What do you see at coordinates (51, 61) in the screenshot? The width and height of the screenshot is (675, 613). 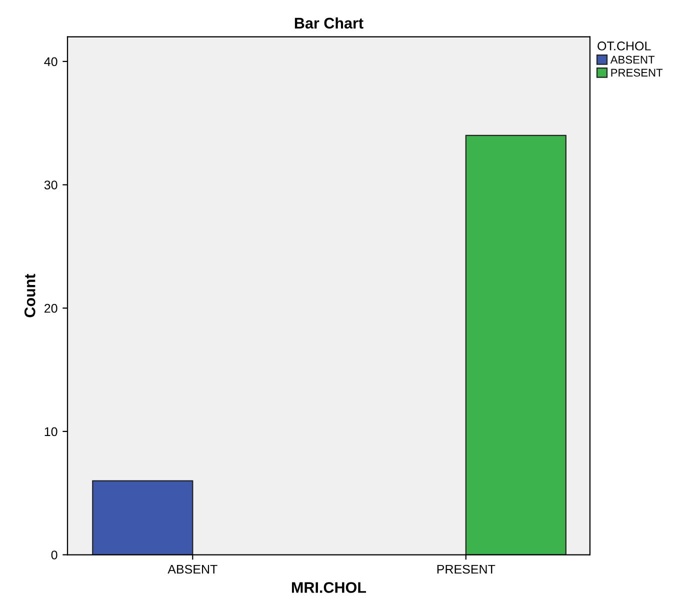 I see `y-tick-label: 40` at bounding box center [51, 61].